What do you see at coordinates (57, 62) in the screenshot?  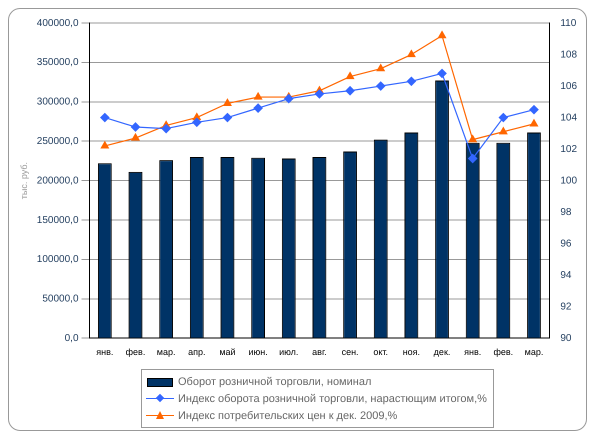 I see `y-tick-label: 350000,0` at bounding box center [57, 62].